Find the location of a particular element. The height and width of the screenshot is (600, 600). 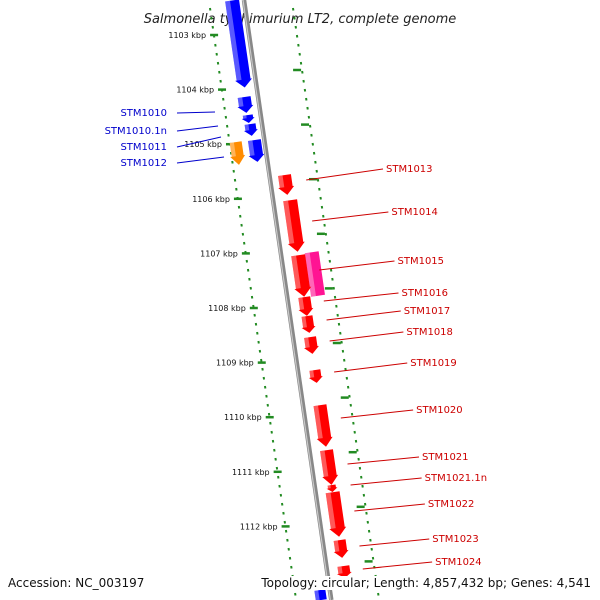

gene-label-right: STM1015 is located at coordinates (421, 261).